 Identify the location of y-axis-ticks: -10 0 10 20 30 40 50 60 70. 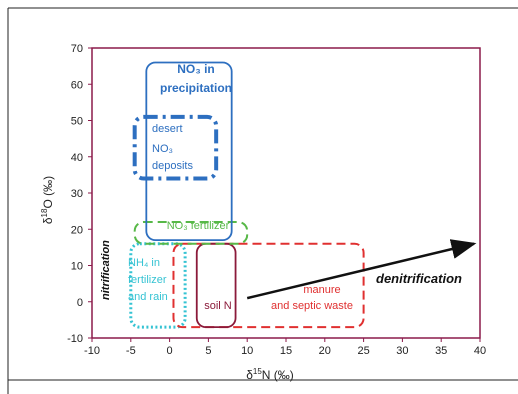
(79, 194).